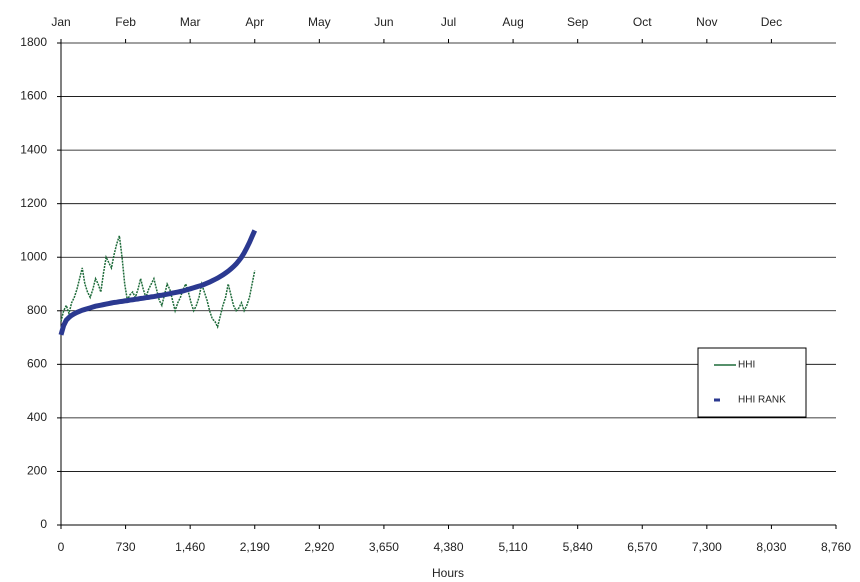  What do you see at coordinates (512, 22) in the screenshot?
I see `x2-tick-label: Aug` at bounding box center [512, 22].